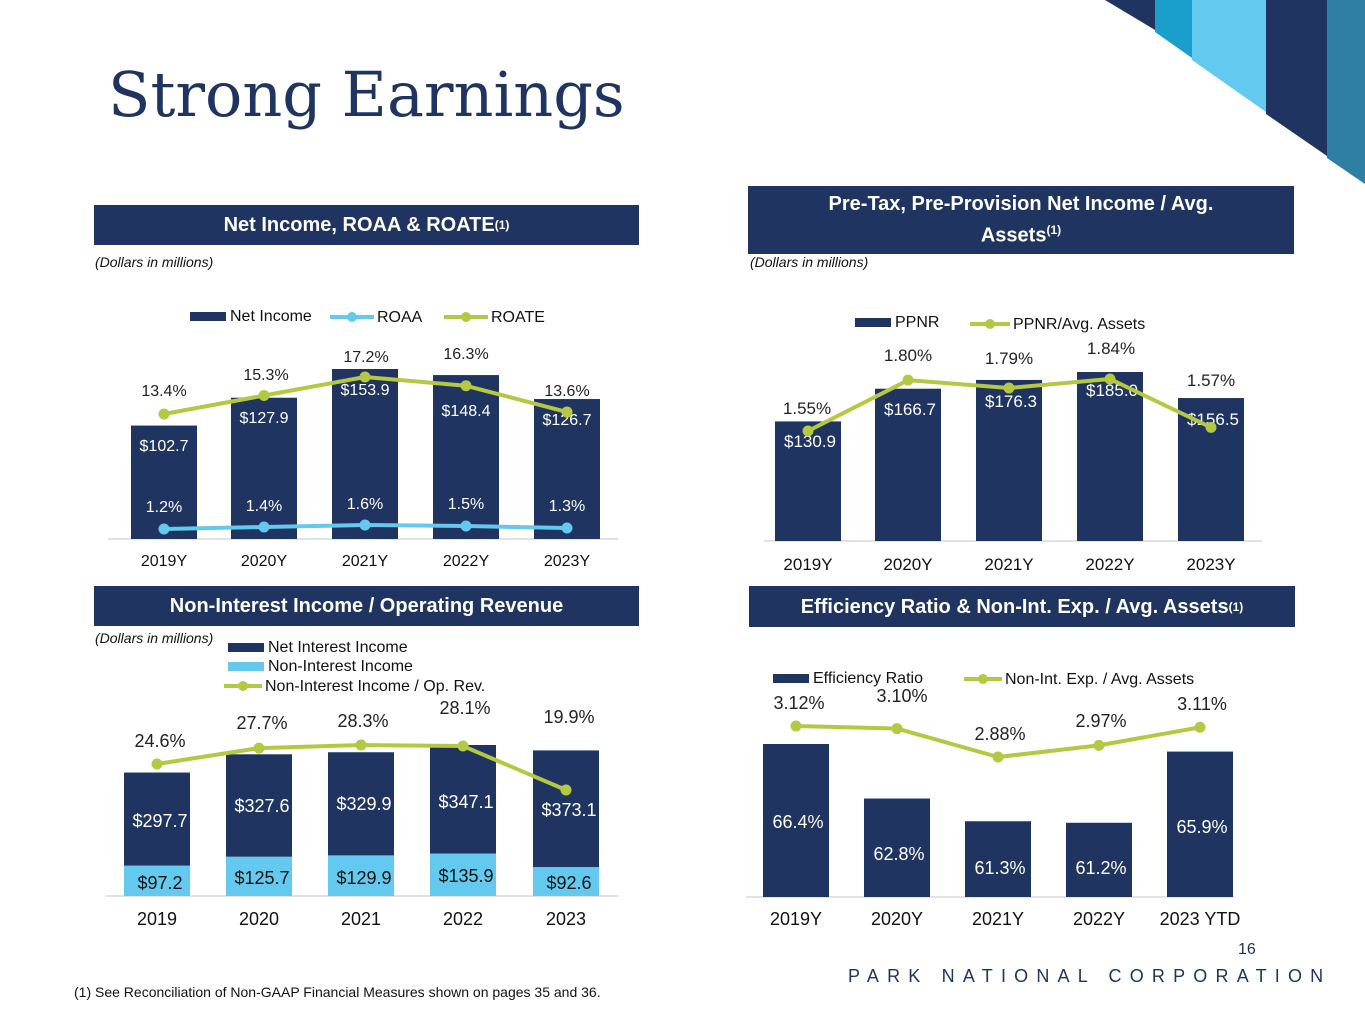 This screenshot has width=1365, height=1024. I want to click on data-label-non-int-exp-ratio: 3.11%, so click(1202, 704).